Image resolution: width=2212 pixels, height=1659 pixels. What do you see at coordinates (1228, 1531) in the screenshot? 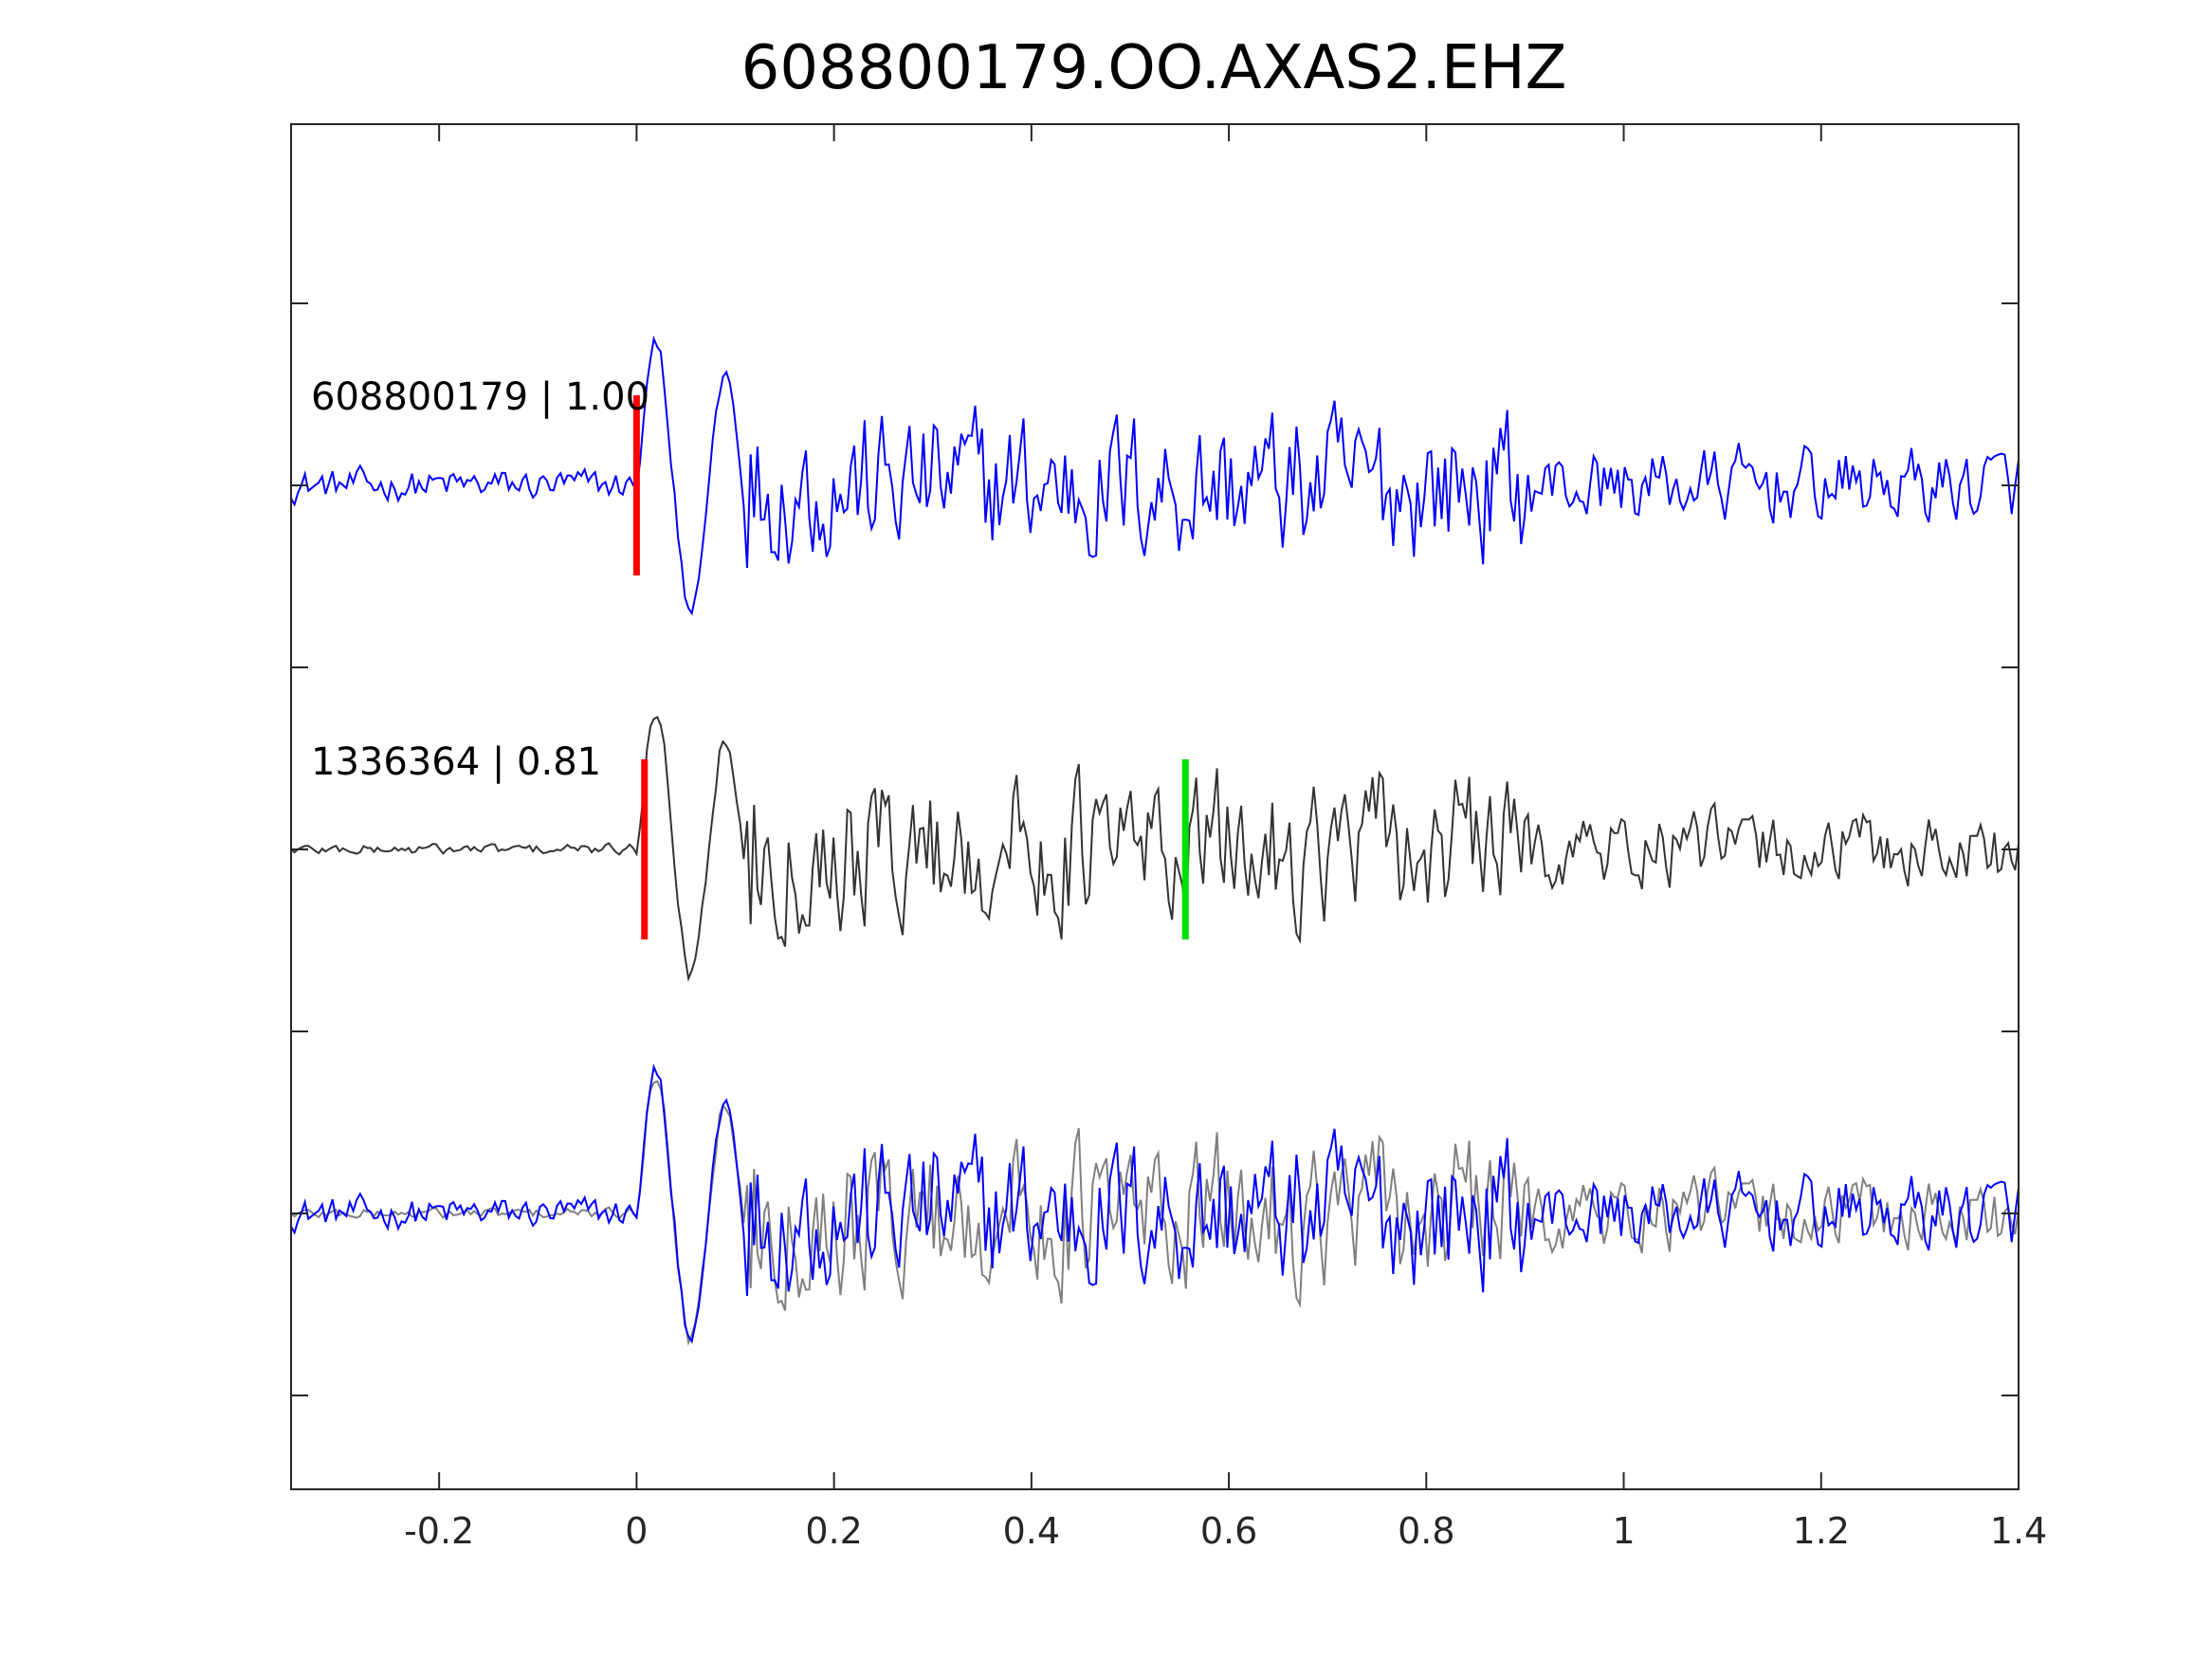
I see `x-tick-label: 0.6` at bounding box center [1228, 1531].